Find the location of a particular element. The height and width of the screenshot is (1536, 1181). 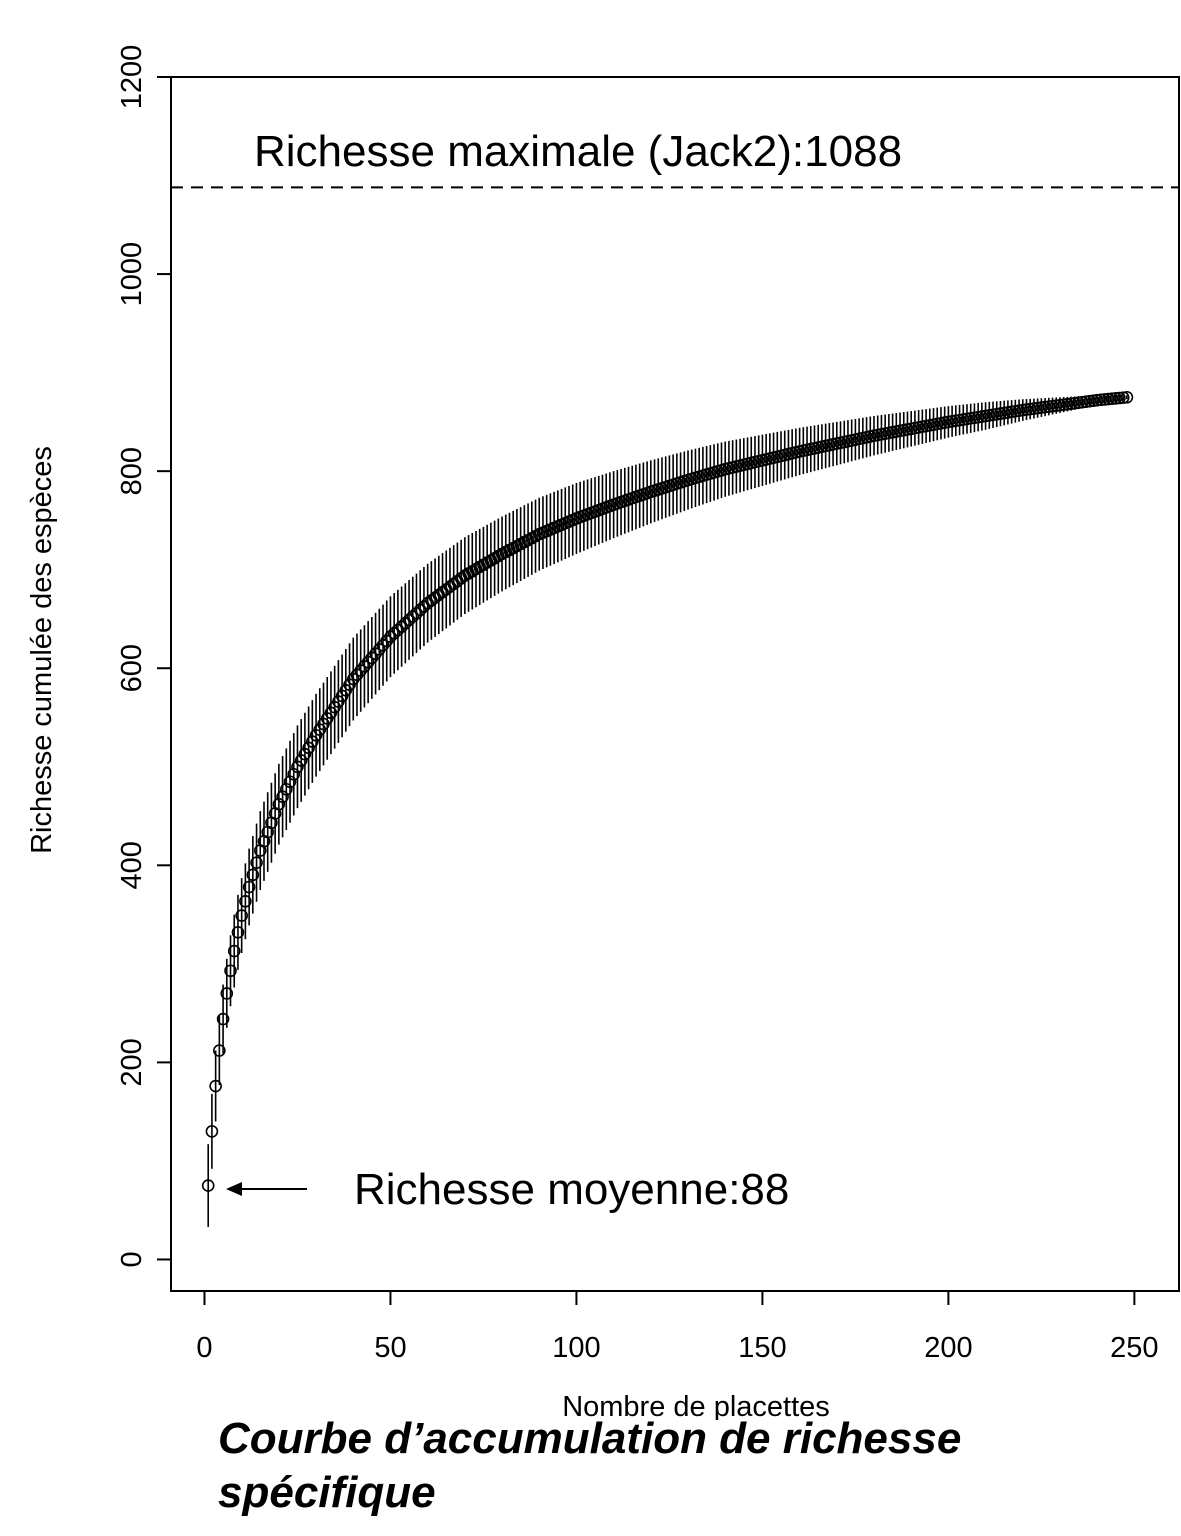

y-tick-label: 0 is located at coordinates (132, 1259).